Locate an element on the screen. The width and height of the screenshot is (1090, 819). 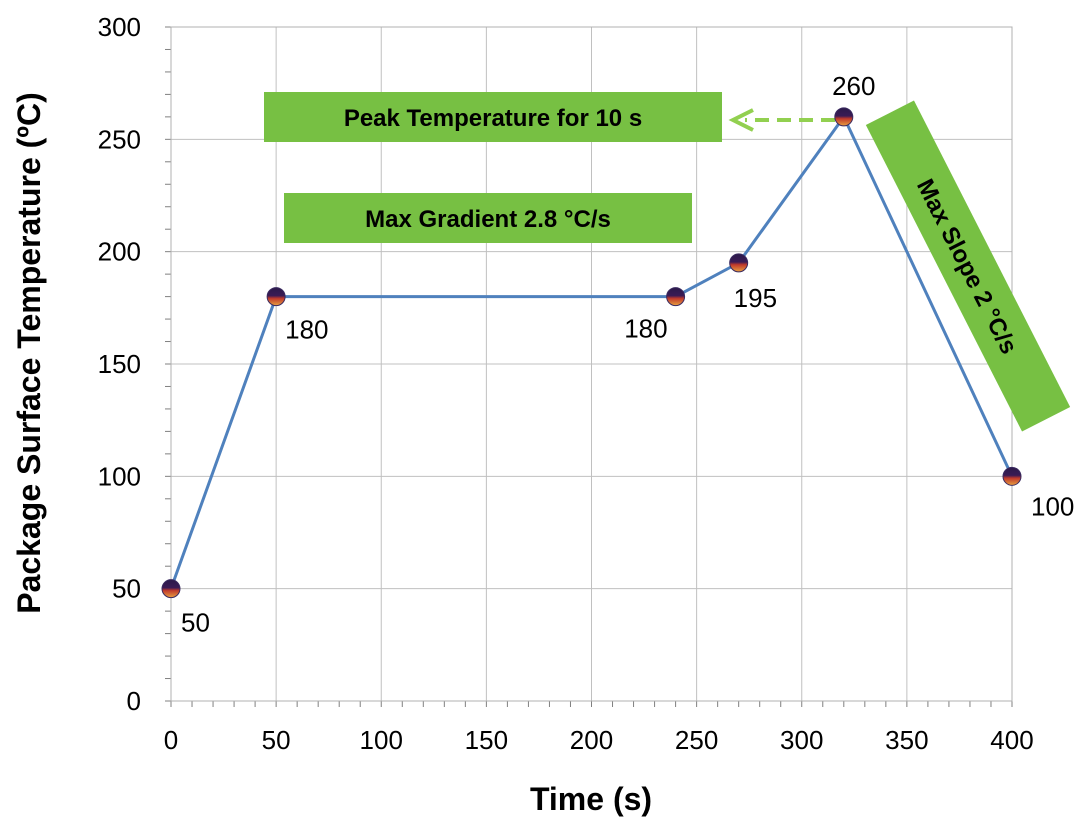
peak-annotation-box is located at coordinates (493, 117).